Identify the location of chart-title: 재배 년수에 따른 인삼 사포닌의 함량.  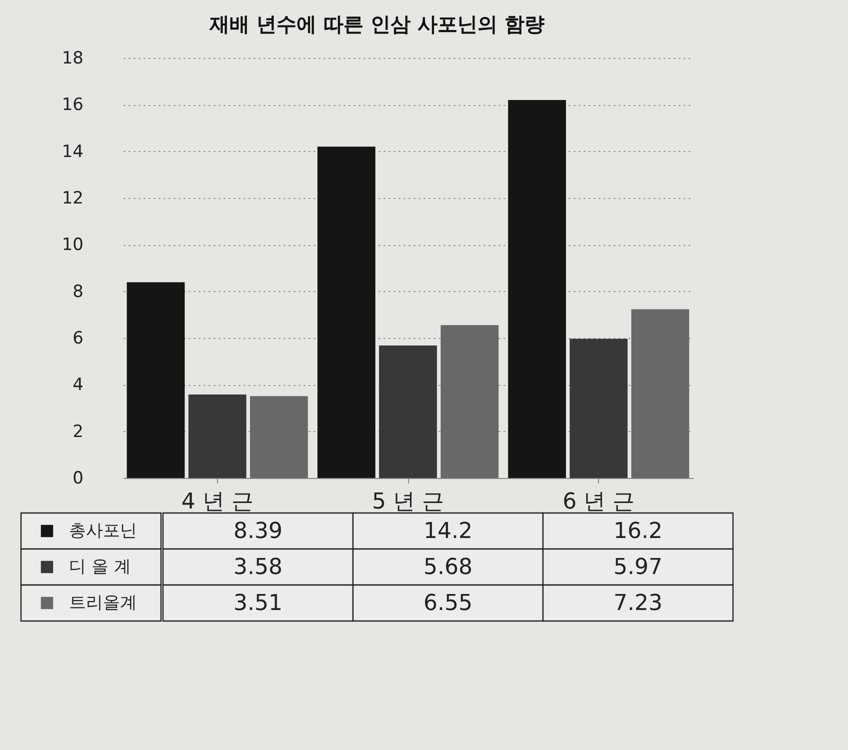
(376, 24).